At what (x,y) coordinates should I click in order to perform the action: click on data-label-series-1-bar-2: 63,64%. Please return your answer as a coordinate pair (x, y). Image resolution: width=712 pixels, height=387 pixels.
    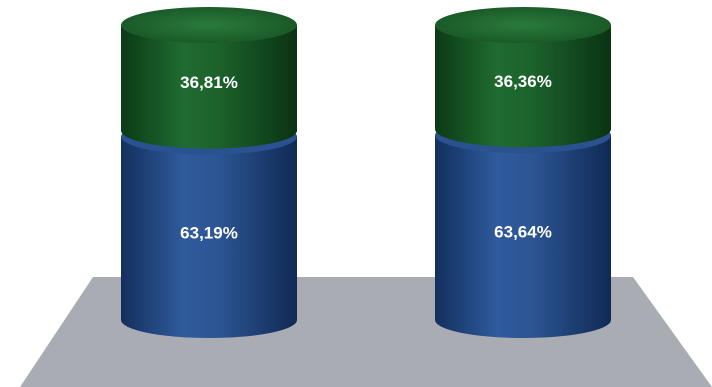
    Looking at the image, I should click on (523, 232).